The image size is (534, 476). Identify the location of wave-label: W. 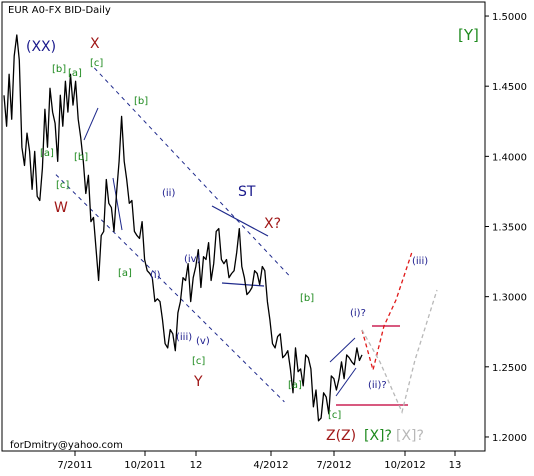
(61, 208).